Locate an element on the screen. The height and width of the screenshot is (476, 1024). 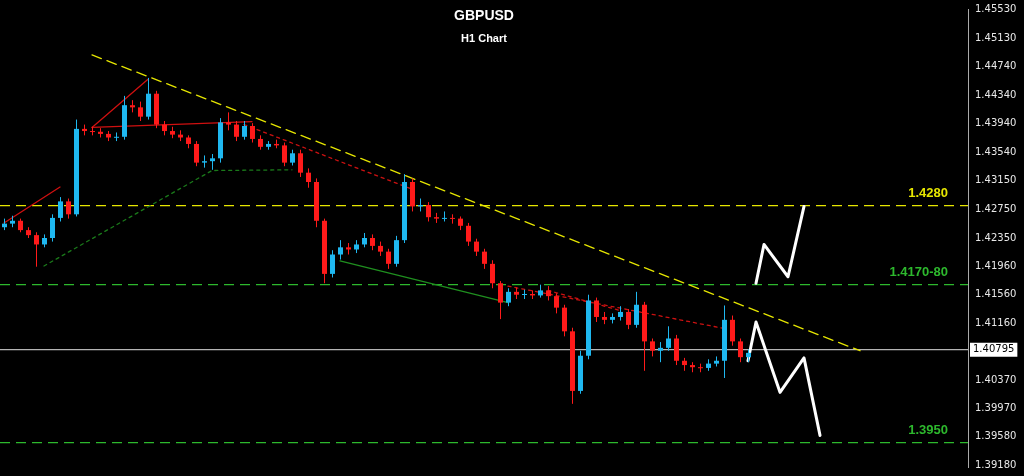
y-tick-label: 1.42750 is located at coordinates (996, 208).